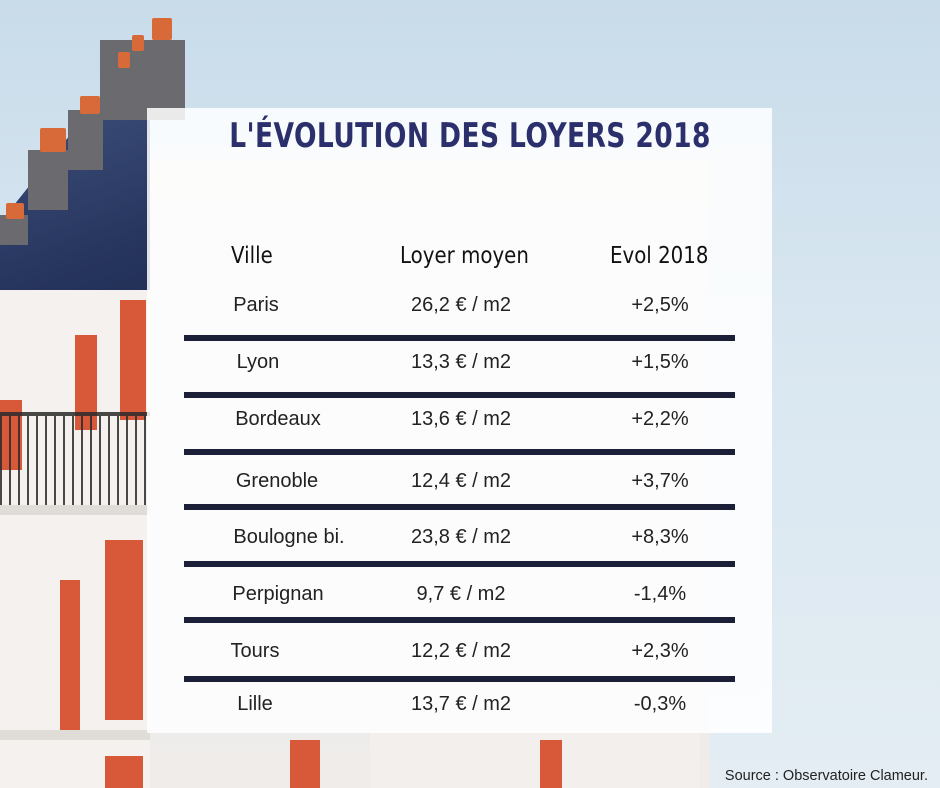 The image size is (940, 788). What do you see at coordinates (826, 776) in the screenshot?
I see `source-note: Source : Observatoire Clameur.` at bounding box center [826, 776].